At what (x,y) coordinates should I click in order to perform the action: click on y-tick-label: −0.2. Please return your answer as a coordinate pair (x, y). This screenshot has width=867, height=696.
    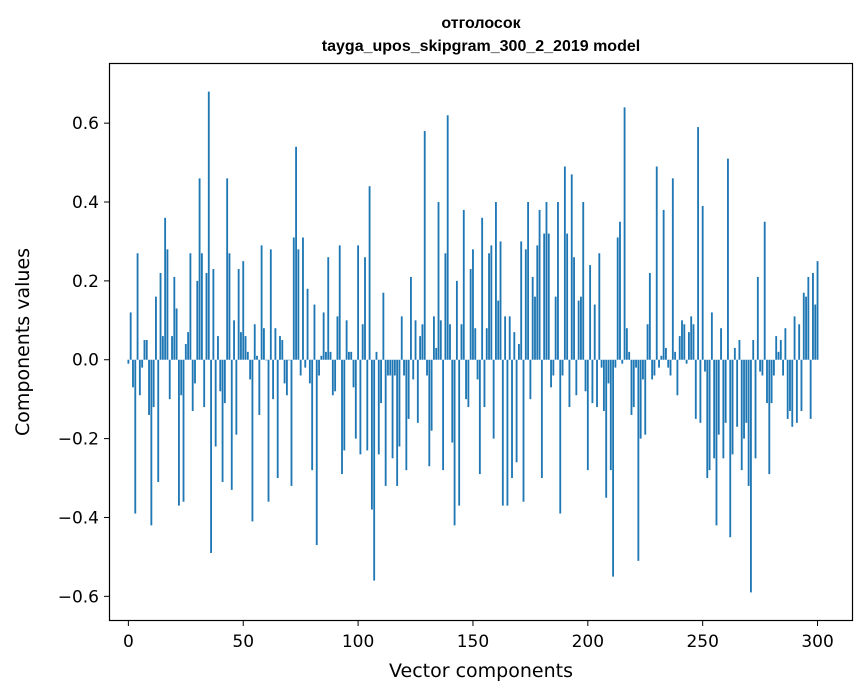
    Looking at the image, I should click on (78, 440).